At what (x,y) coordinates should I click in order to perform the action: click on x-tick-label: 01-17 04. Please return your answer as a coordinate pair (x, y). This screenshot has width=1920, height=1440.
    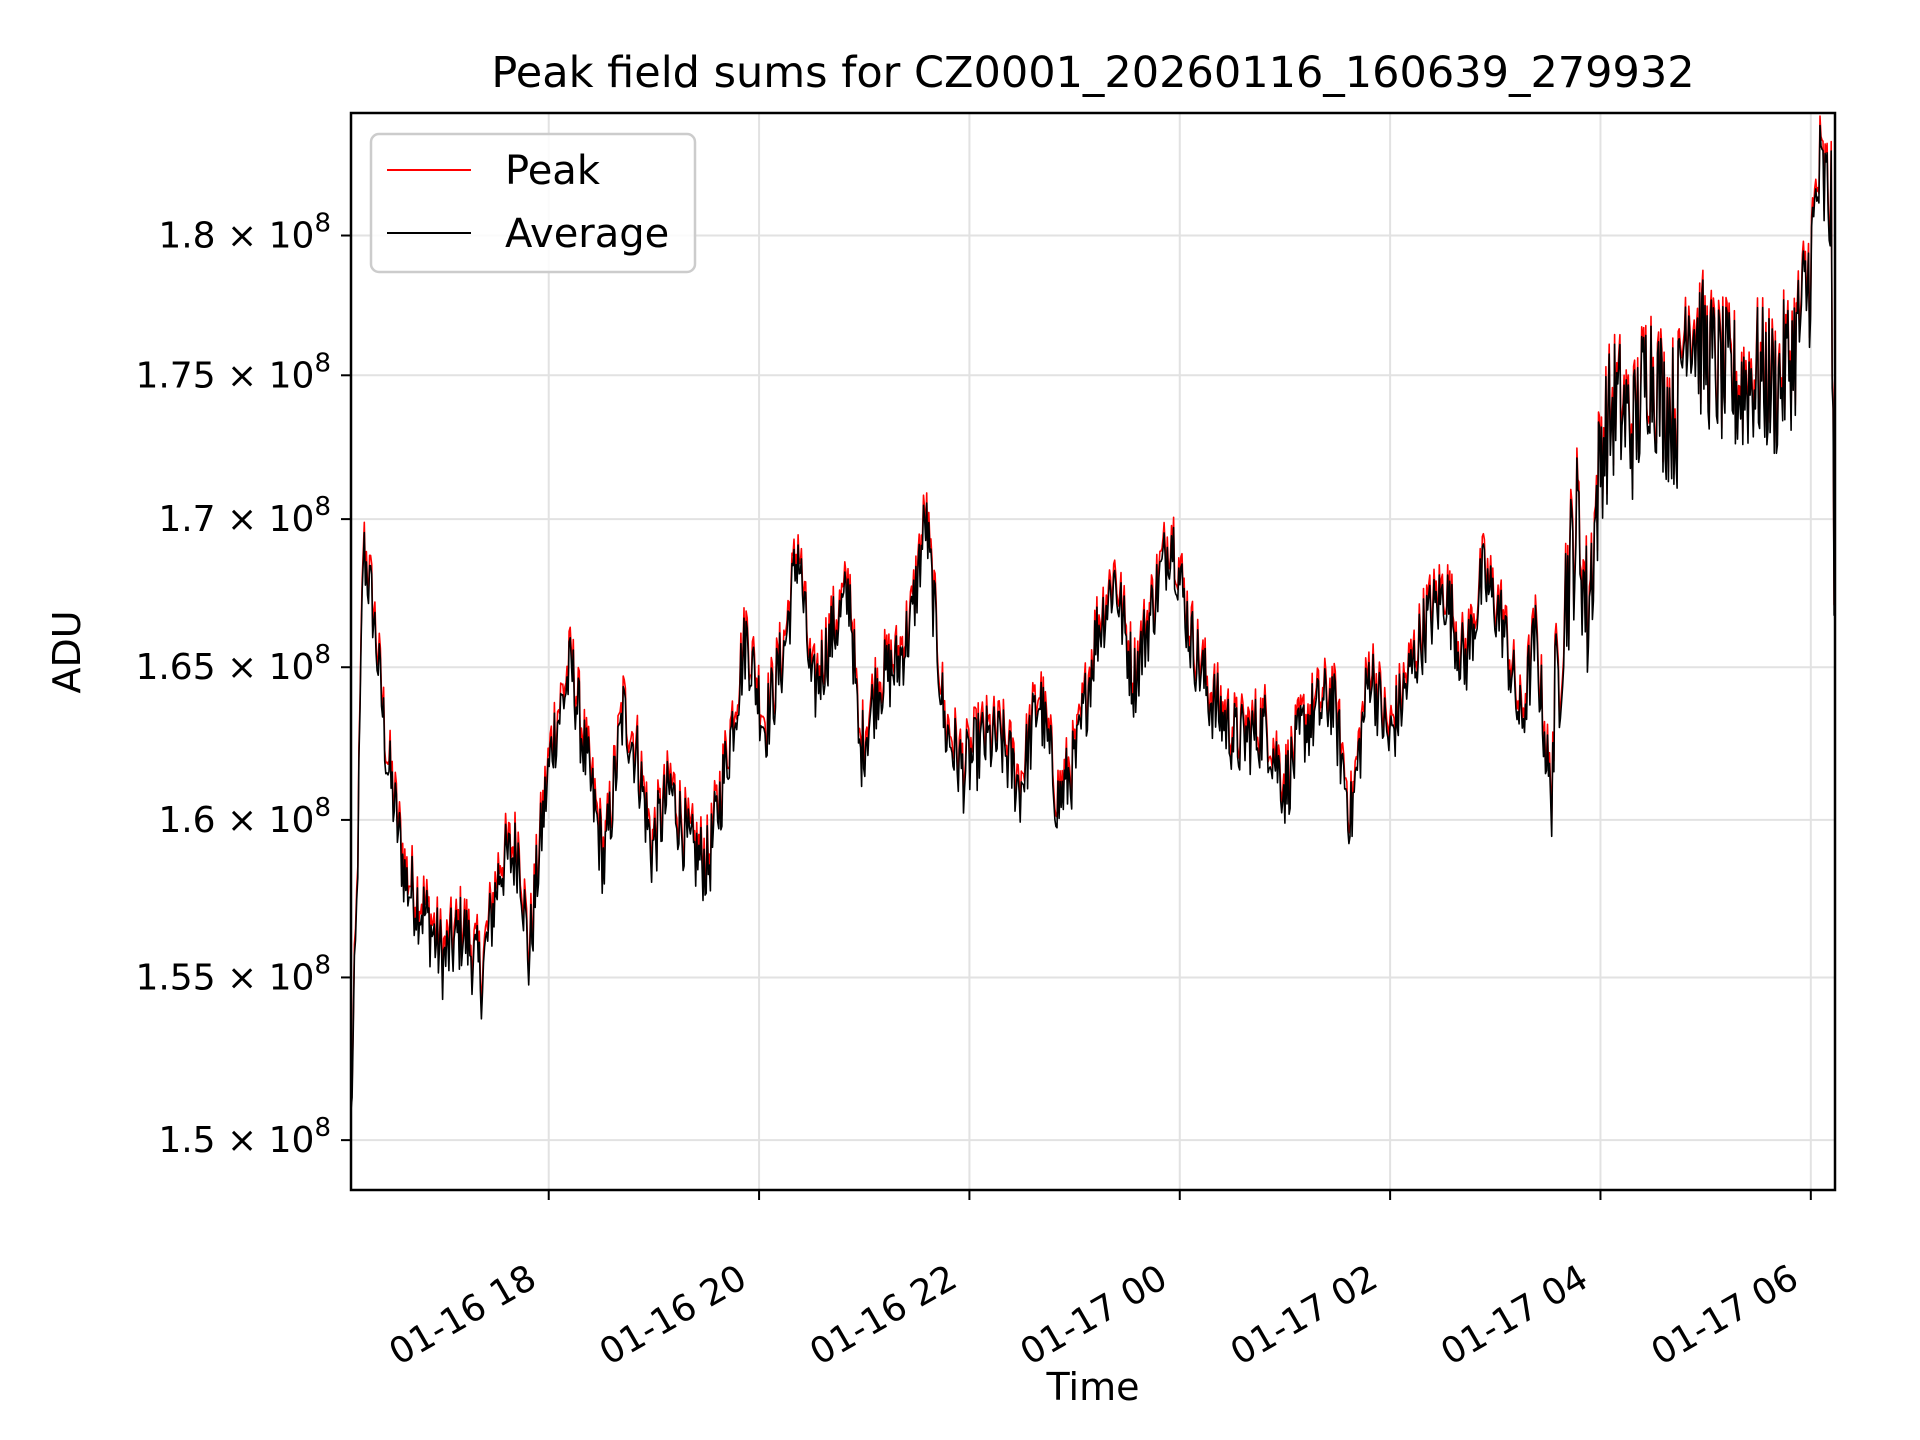
    Looking at the image, I should click on (1514, 1315).